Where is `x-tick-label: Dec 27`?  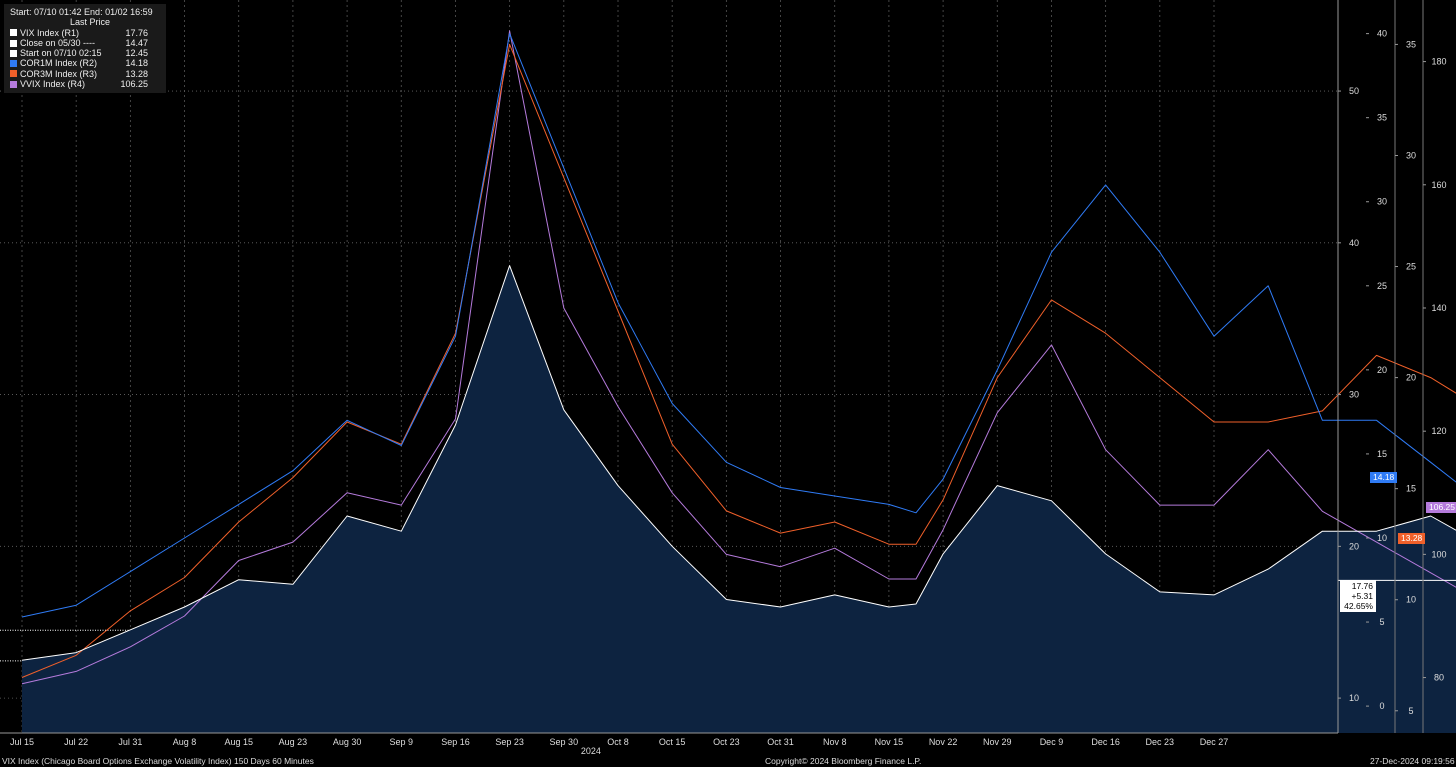 x-tick-label: Dec 27 is located at coordinates (1214, 742).